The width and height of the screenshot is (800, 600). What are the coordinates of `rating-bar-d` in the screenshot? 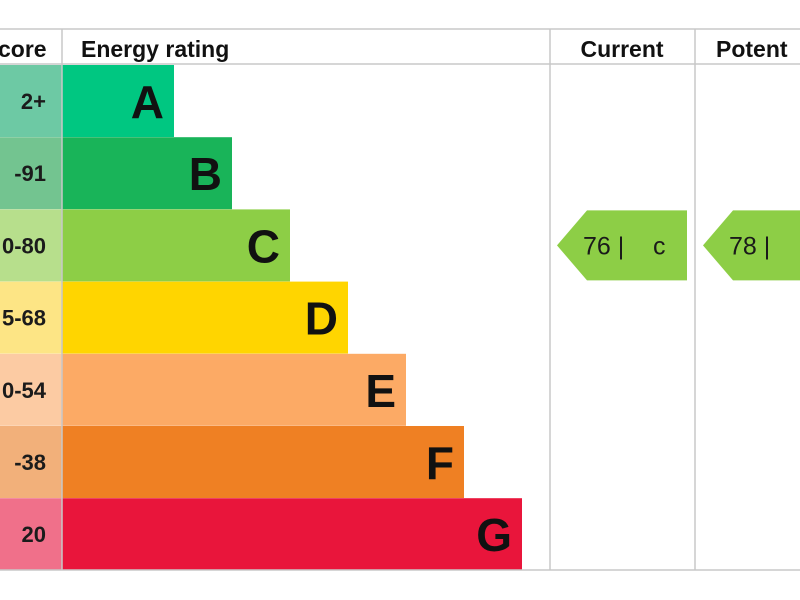 It's located at (205, 317).